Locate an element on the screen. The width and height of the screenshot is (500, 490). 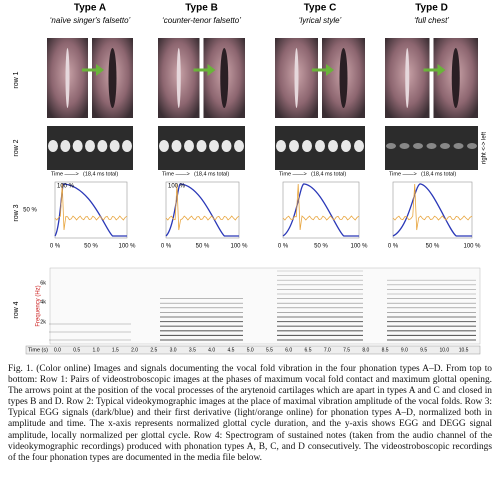
y-tick-label: 50 % is located at coordinates (30, 211).